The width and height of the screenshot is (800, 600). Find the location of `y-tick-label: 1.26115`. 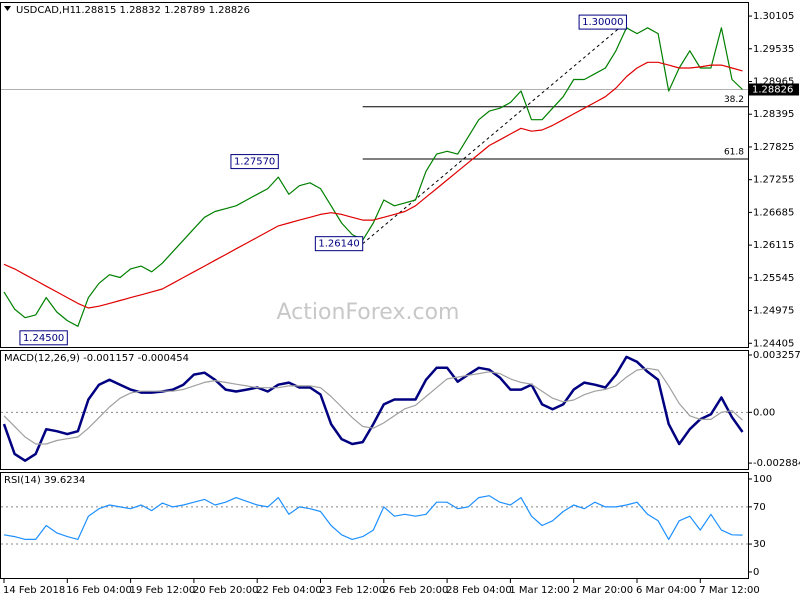

y-tick-label: 1.26115 is located at coordinates (773, 245).